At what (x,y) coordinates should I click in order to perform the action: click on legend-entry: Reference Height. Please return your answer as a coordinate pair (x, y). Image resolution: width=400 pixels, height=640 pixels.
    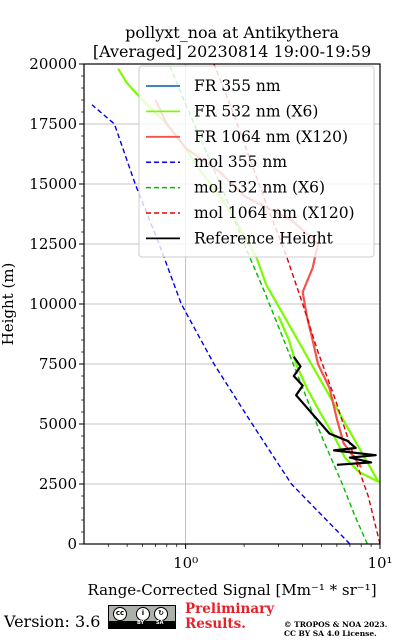
    Looking at the image, I should click on (264, 238).